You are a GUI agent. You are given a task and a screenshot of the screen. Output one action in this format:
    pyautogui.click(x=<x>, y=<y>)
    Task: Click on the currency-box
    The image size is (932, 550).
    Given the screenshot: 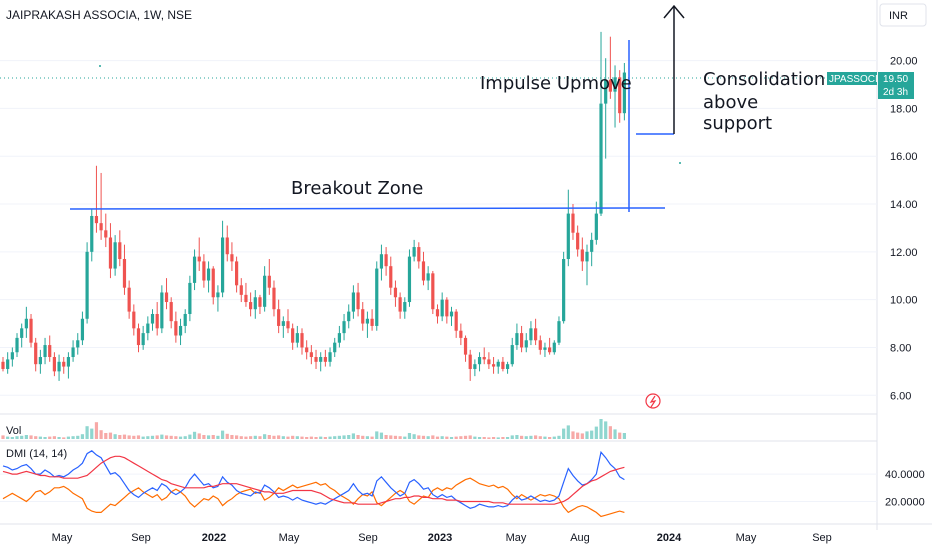 What is the action you would take?
    pyautogui.click(x=903, y=15)
    